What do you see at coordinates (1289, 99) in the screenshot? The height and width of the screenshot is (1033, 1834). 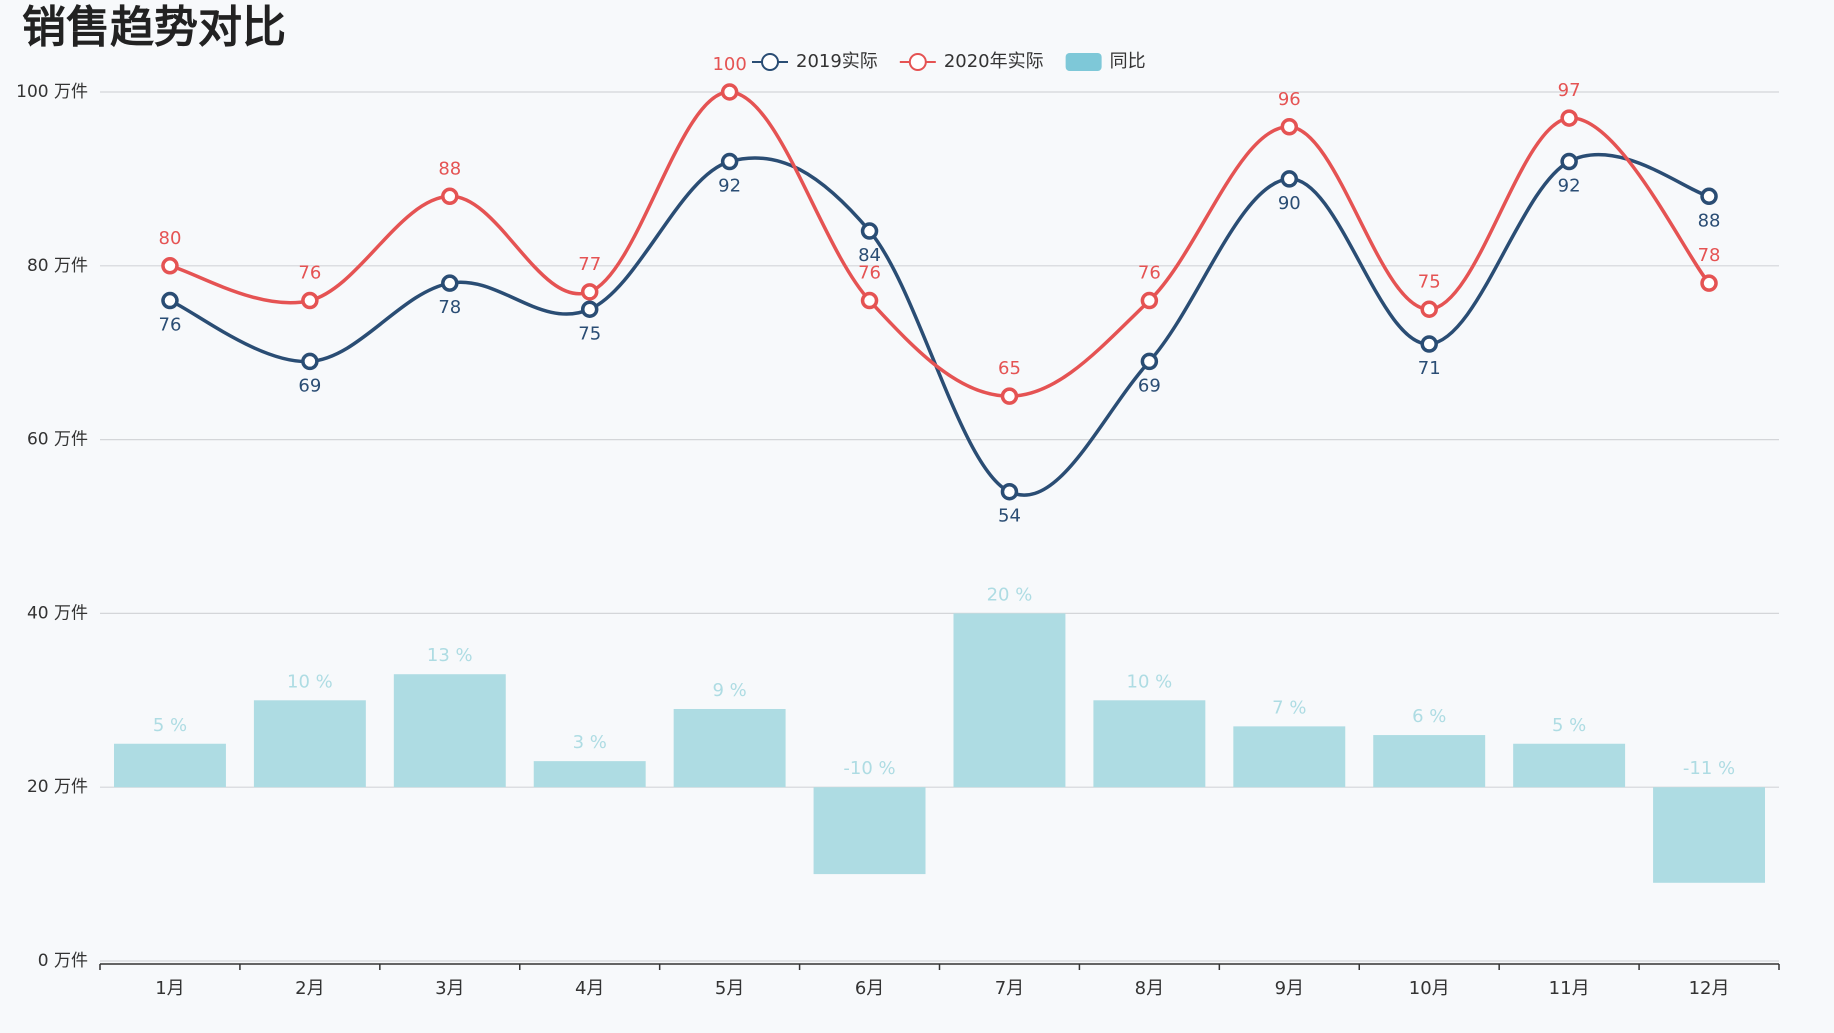 I see `point-label: 96` at bounding box center [1289, 99].